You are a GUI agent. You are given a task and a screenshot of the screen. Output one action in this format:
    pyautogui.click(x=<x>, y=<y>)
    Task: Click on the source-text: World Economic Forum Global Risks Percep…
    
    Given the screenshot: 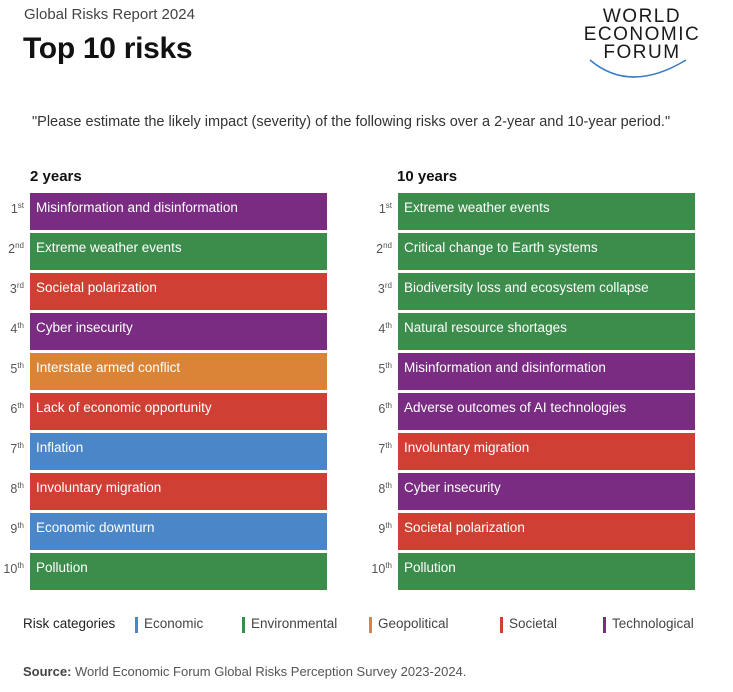 What is the action you would take?
    pyautogui.click(x=269, y=671)
    